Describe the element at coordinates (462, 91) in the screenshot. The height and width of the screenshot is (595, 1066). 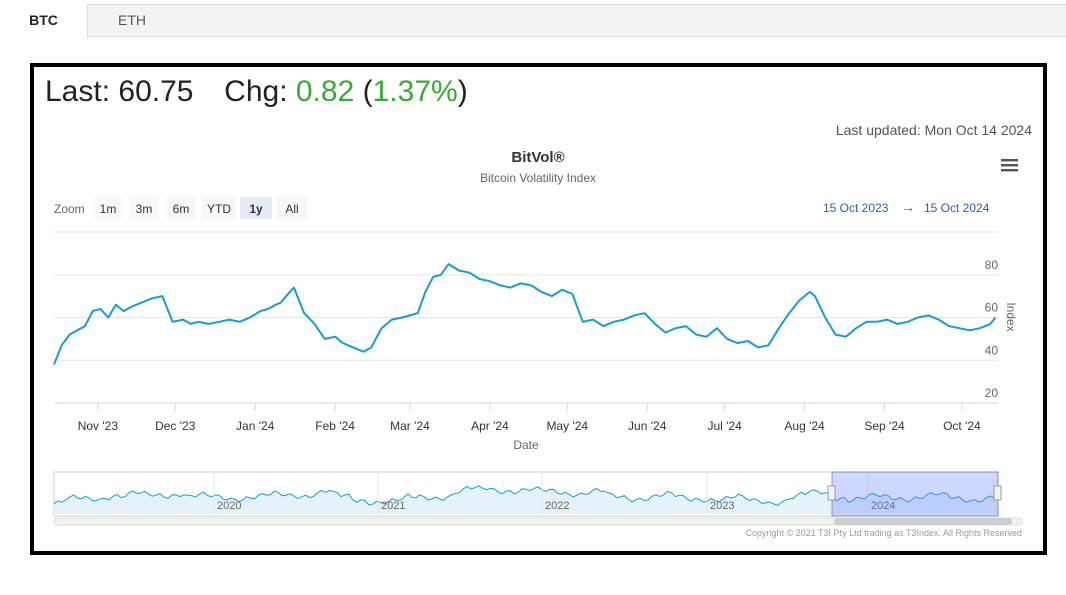
I see `change-close-paren: )` at that location.